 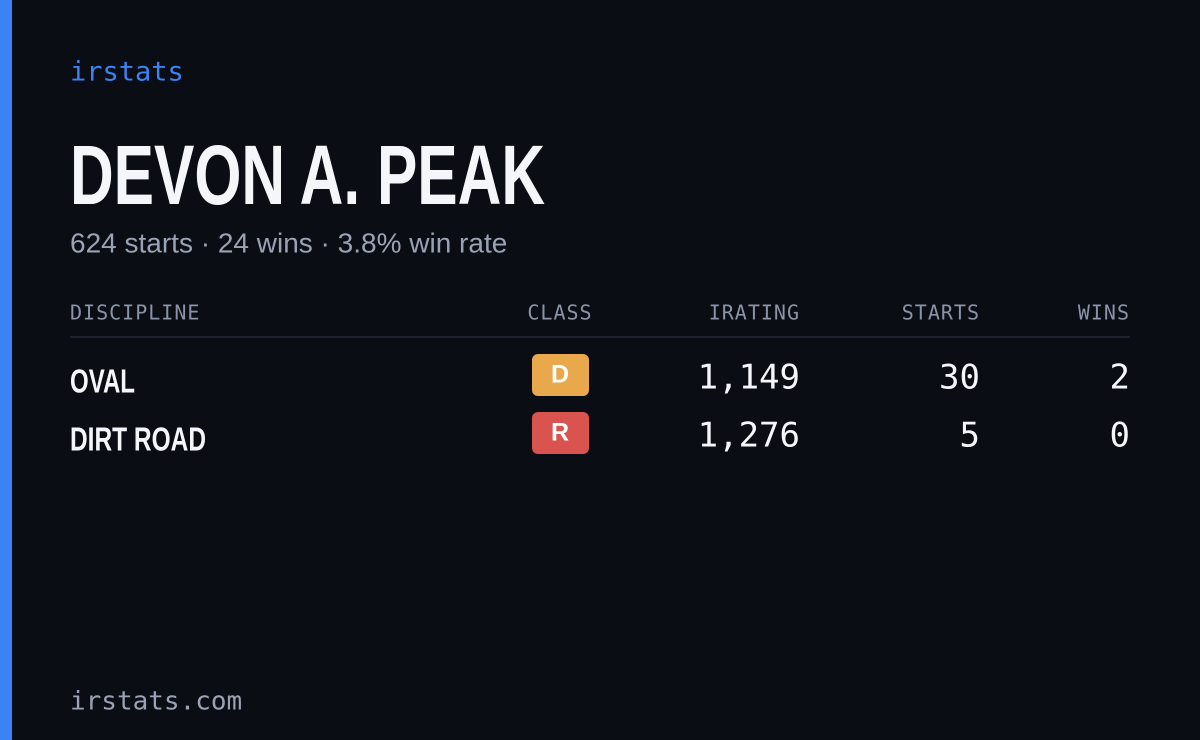 I want to click on column-header: DISCIPLINE, so click(x=135, y=313).